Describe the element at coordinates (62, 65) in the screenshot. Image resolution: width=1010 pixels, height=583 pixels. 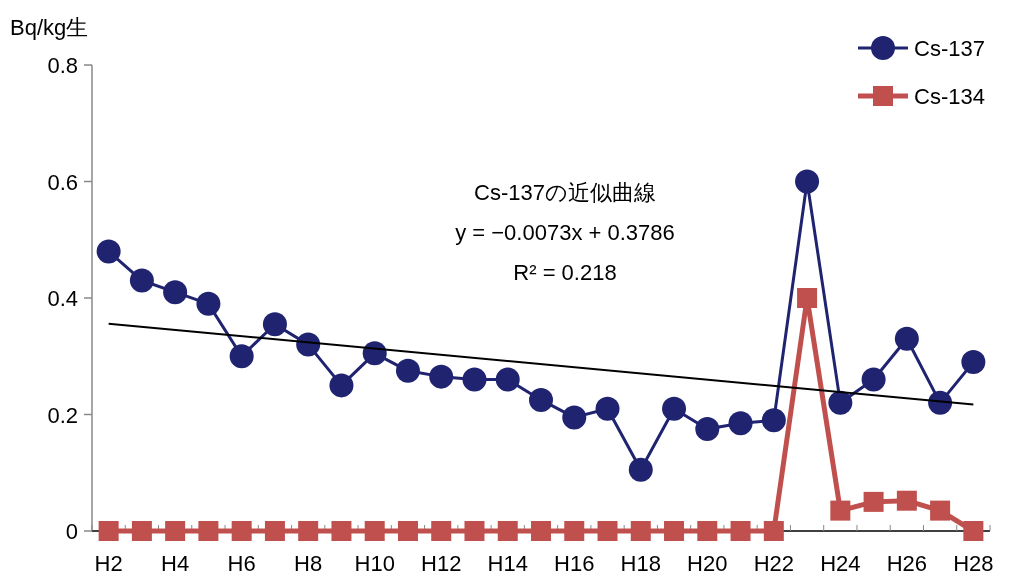
I see `y-tick-label: 0.8` at that location.